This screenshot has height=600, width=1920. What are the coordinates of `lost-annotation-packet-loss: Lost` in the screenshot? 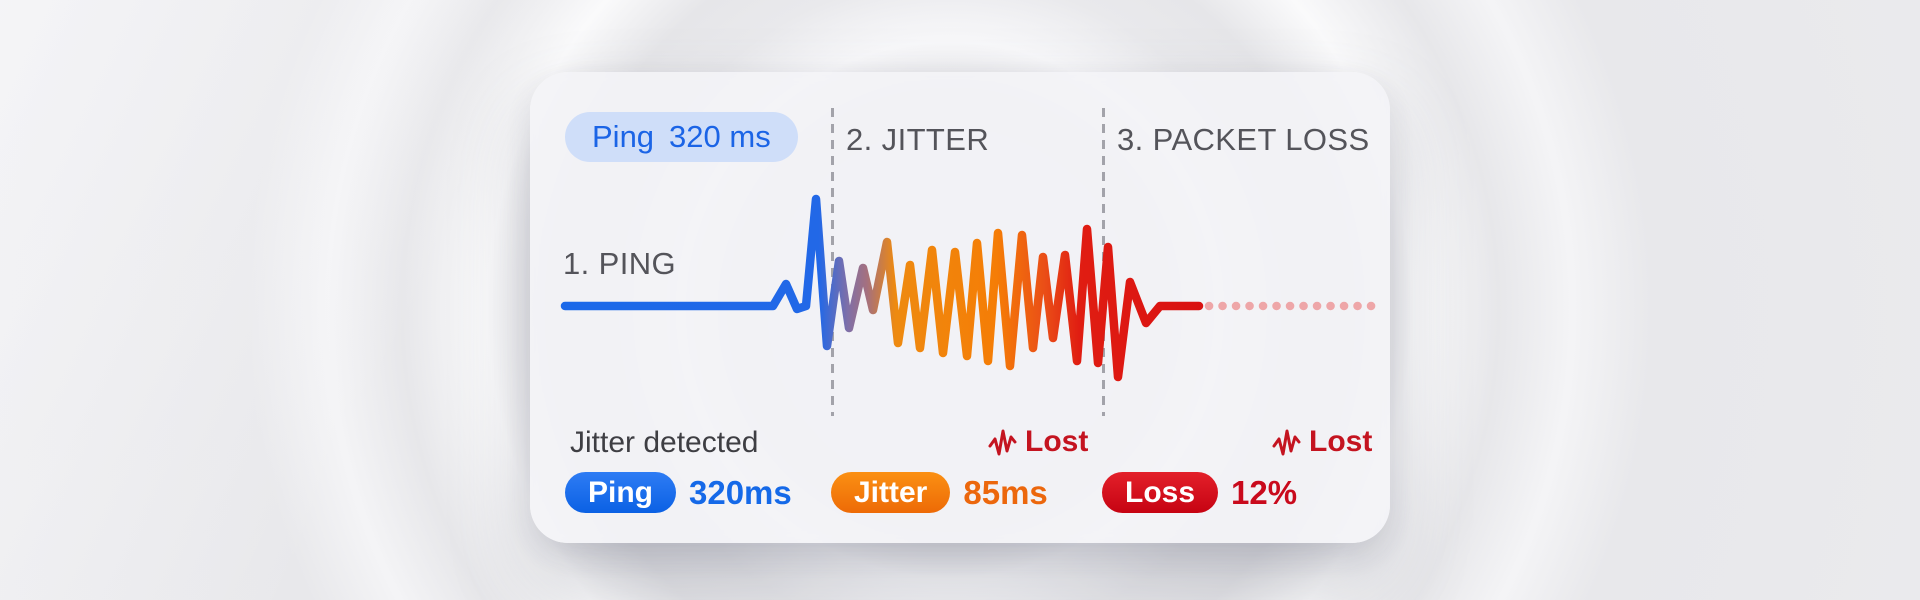 It's located at (1322, 442).